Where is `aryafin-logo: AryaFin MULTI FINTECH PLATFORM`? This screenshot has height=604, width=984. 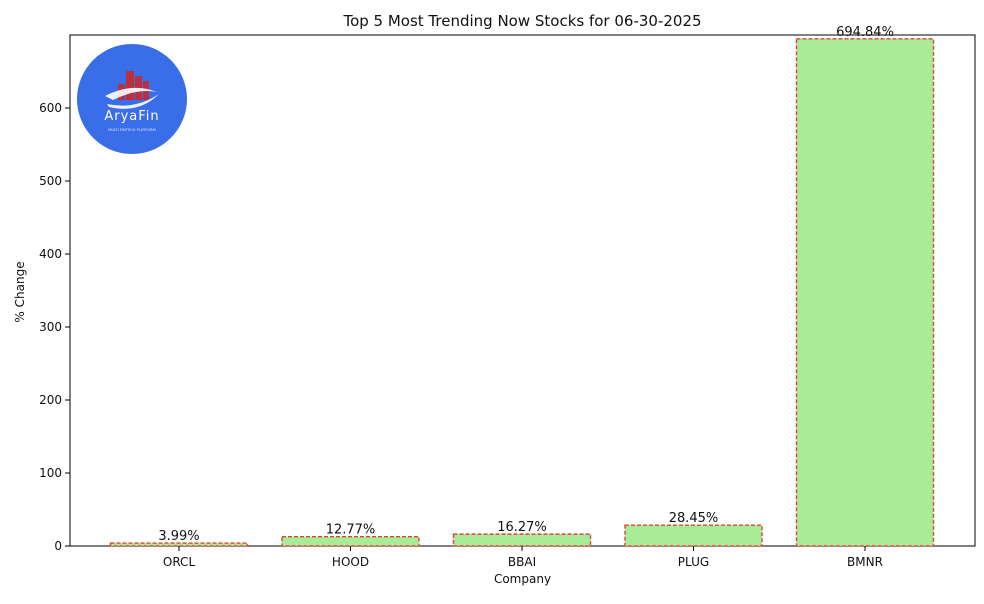 aryafin-logo: AryaFin MULTI FINTECH PLATFORM is located at coordinates (132, 99).